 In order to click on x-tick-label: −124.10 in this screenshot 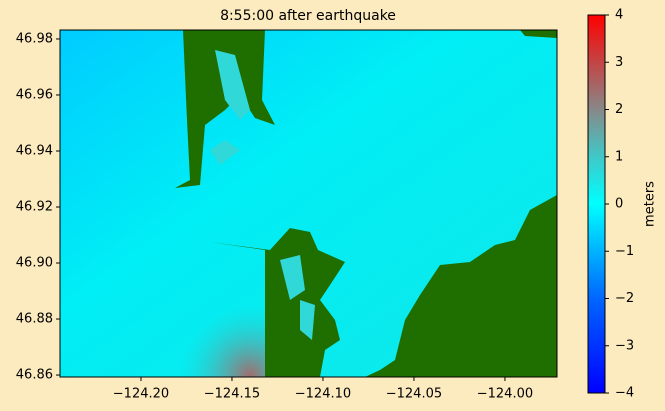, I will do `click(323, 394)`.